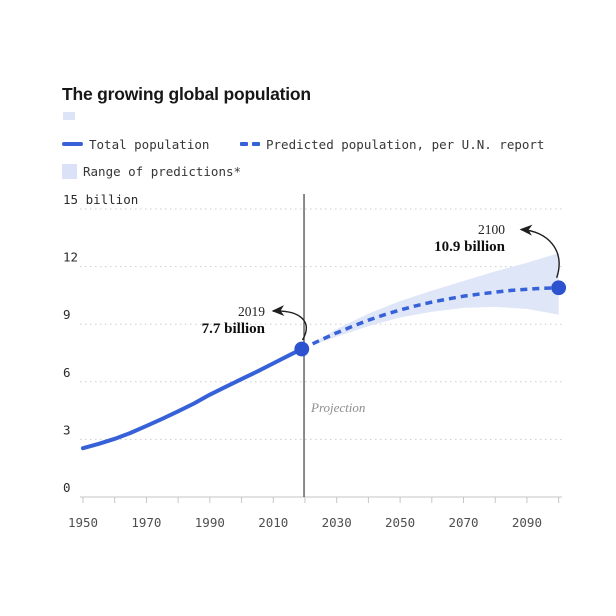  I want to click on legend-label-predicted: Predicted population, per U.N. report, so click(405, 144).